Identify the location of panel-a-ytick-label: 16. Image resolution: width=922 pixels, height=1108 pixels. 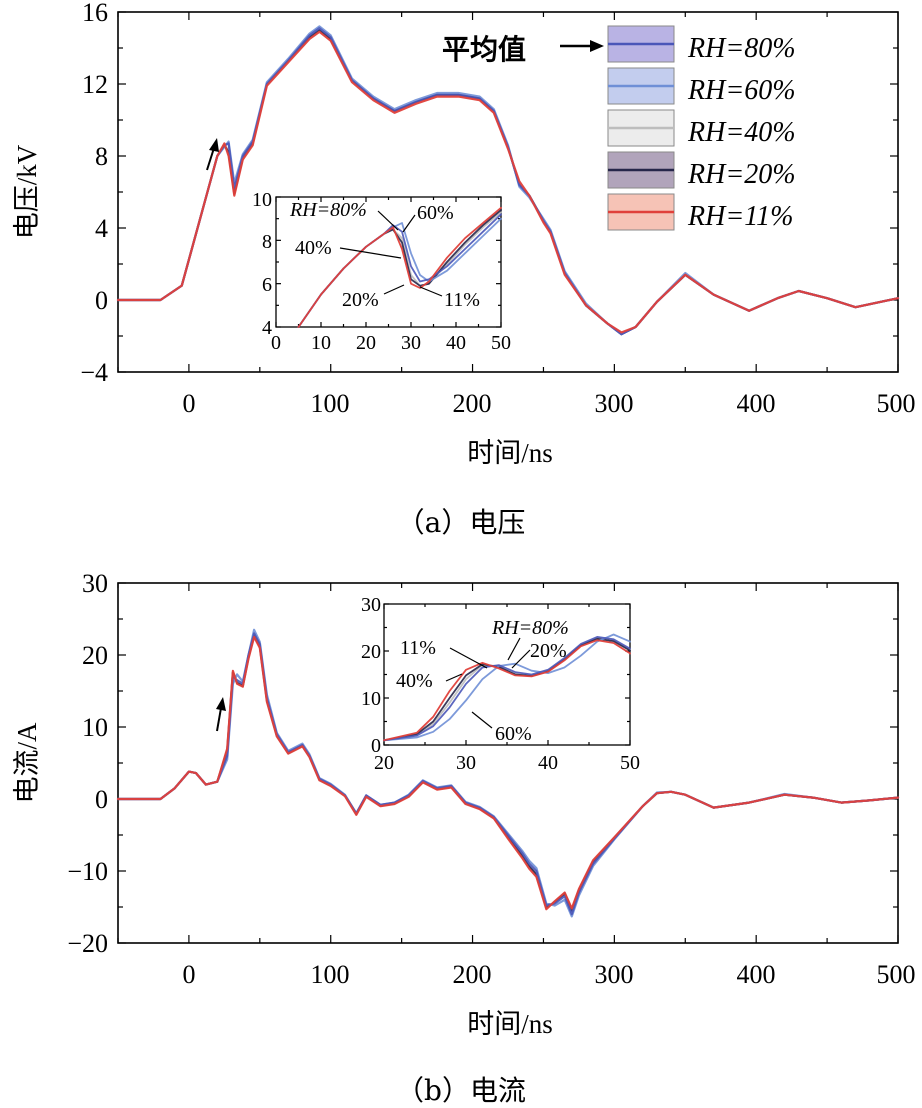
(95, 13).